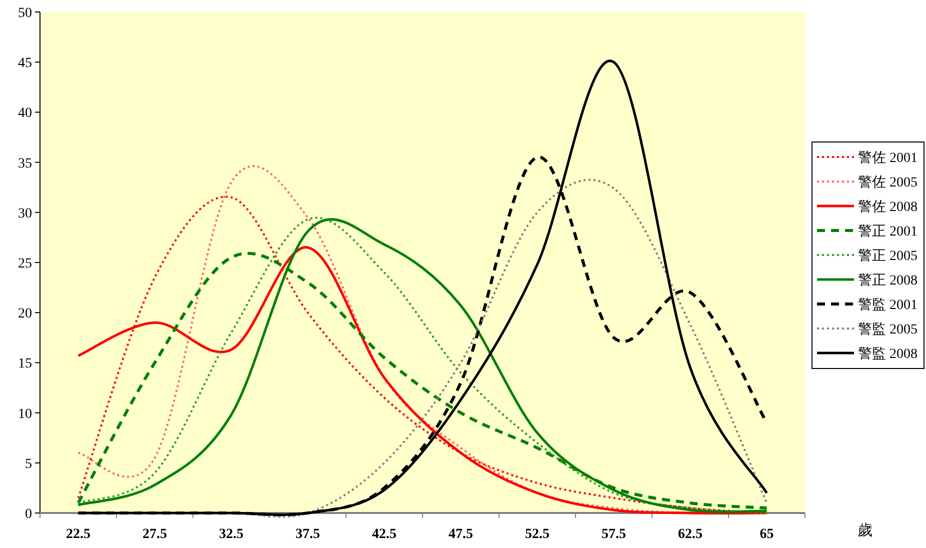 This screenshot has width=926, height=548. Describe the element at coordinates (888, 207) in the screenshot. I see `legend-label: 警佐 2008` at that location.